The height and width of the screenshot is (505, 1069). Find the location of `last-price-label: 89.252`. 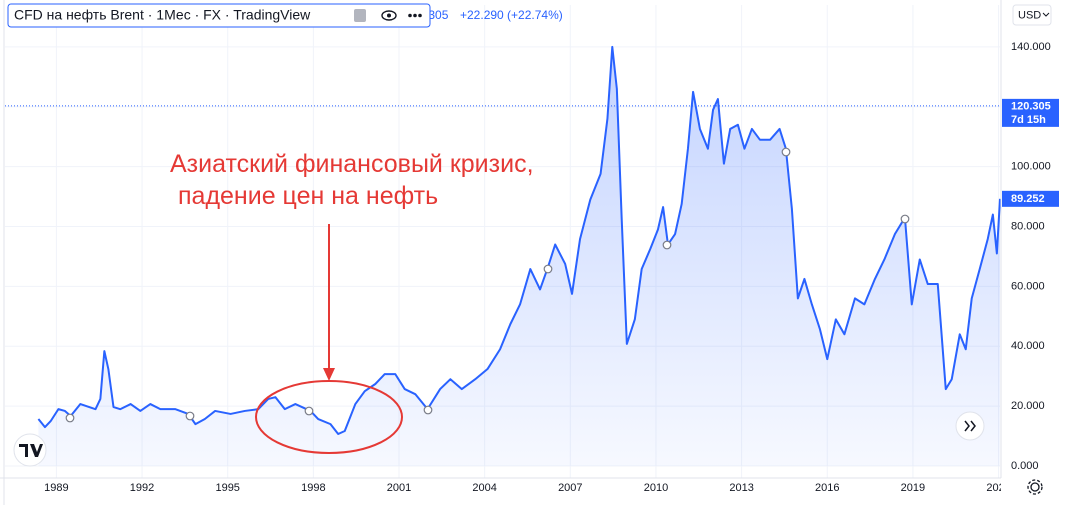

last-price-label: 89.252 is located at coordinates (1028, 199).